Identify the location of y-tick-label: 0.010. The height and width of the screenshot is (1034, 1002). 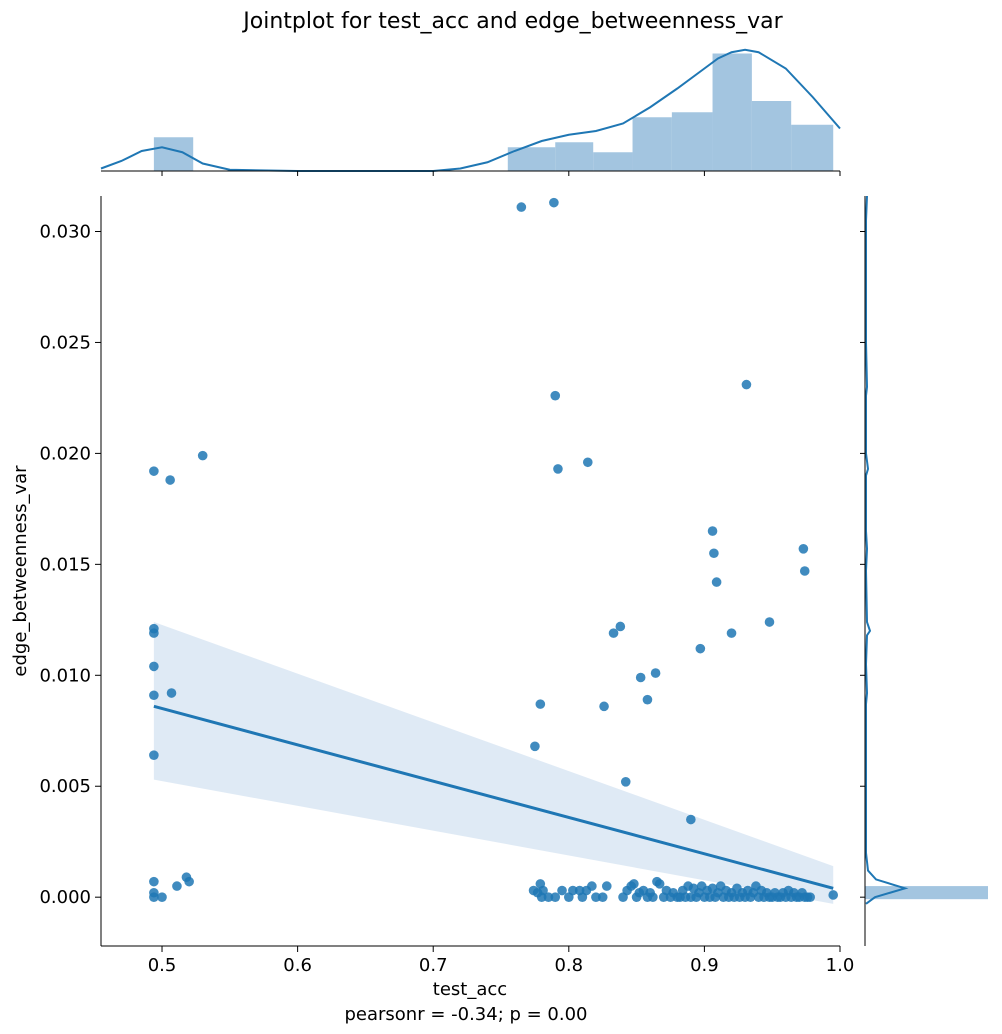
(65, 675).